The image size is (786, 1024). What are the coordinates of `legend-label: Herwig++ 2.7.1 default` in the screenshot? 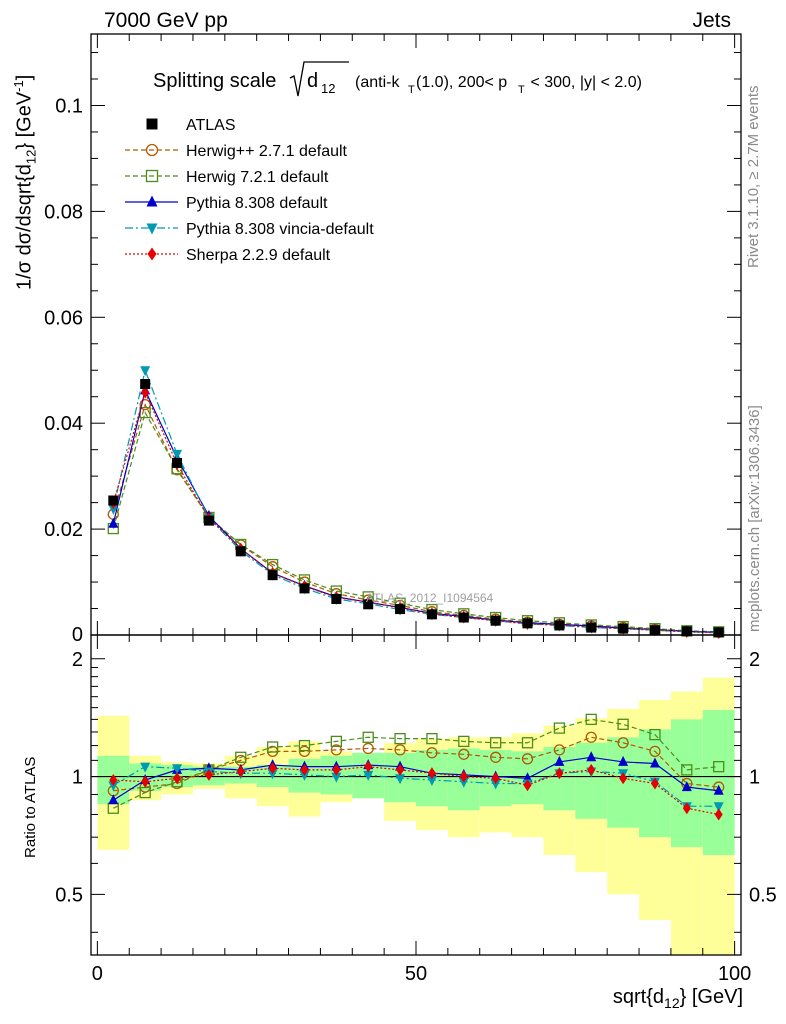 It's located at (267, 151).